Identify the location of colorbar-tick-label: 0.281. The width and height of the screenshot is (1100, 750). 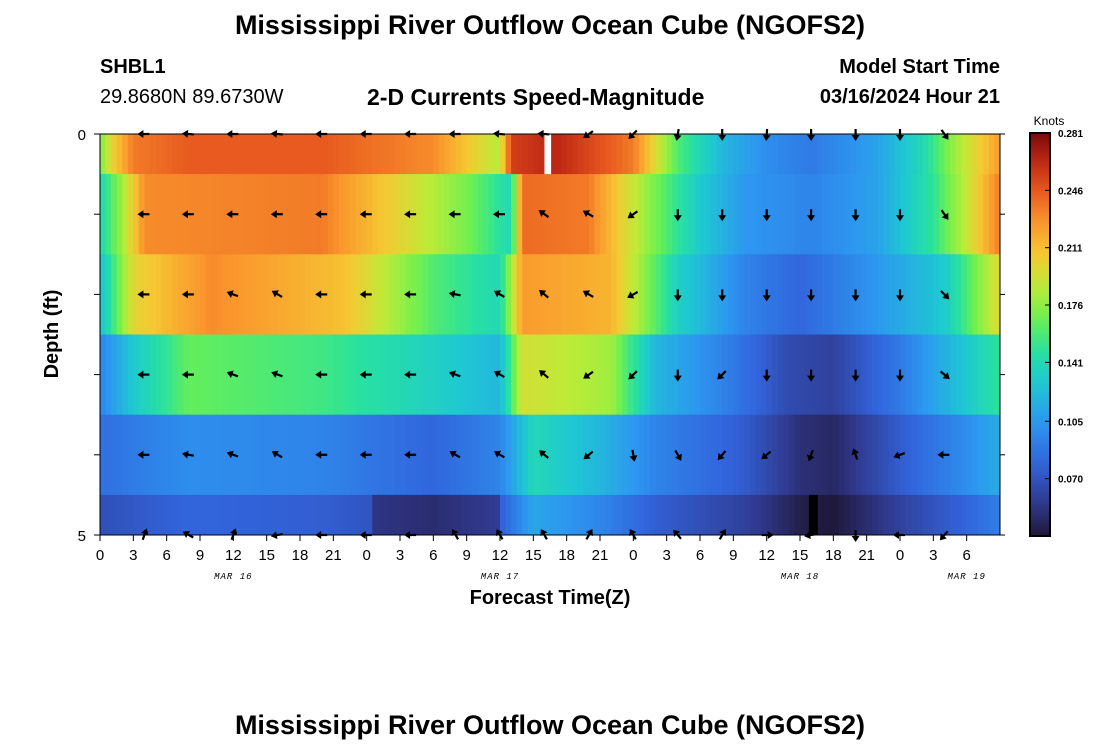
(1070, 134).